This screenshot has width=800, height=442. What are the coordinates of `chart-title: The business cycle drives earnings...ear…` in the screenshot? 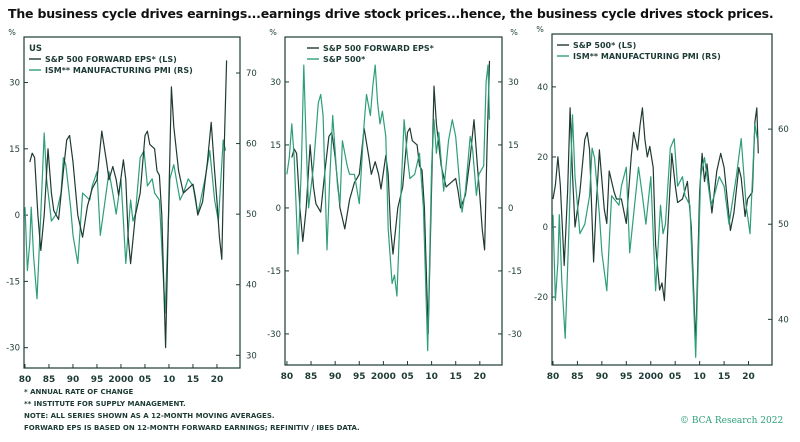 It's located at (391, 13).